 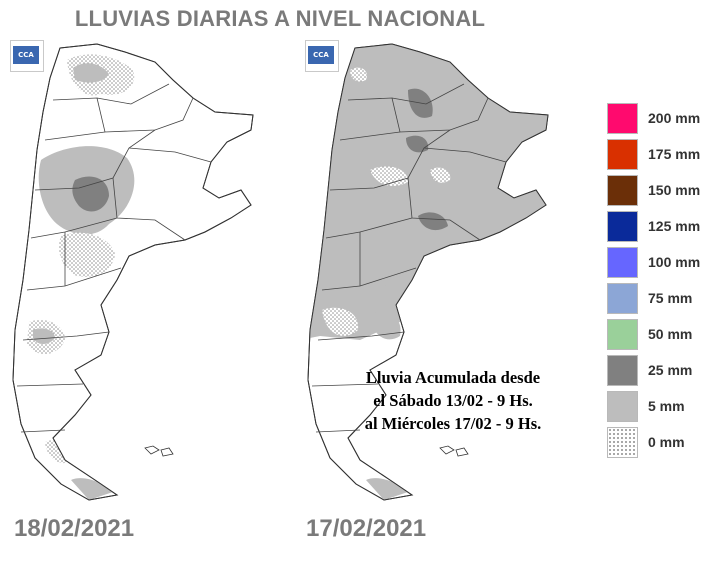 What do you see at coordinates (74, 528) in the screenshot?
I see `date-left: 18/02/2021` at bounding box center [74, 528].